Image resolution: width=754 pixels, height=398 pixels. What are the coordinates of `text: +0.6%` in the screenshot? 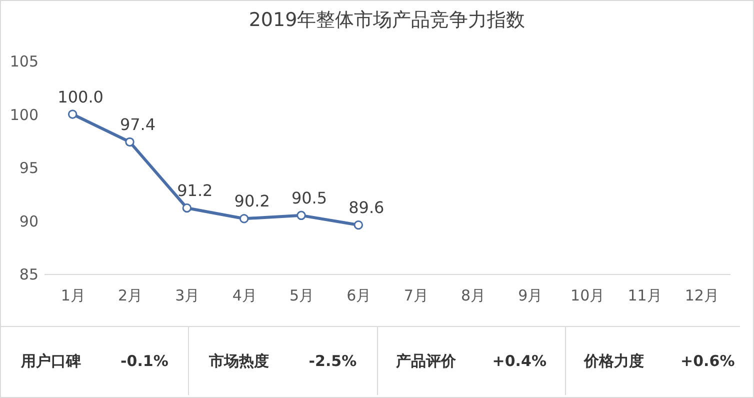 It's located at (707, 361).